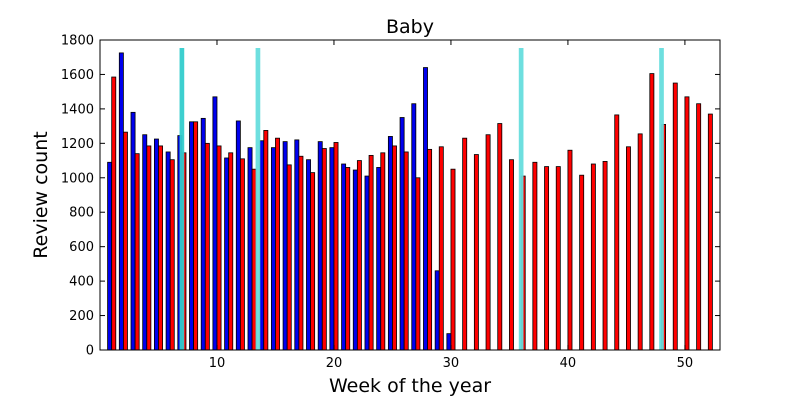 The width and height of the screenshot is (800, 400). What do you see at coordinates (410, 27) in the screenshot?
I see `chart-title: Baby` at bounding box center [410, 27].